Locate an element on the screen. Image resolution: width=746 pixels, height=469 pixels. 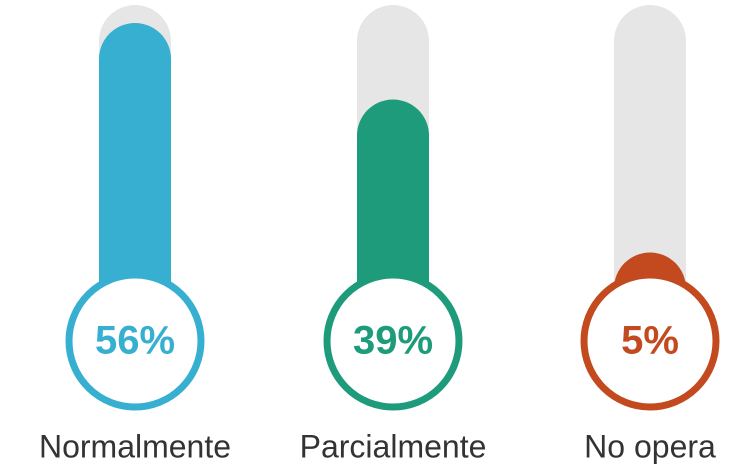
track is located at coordinates (650, 173).